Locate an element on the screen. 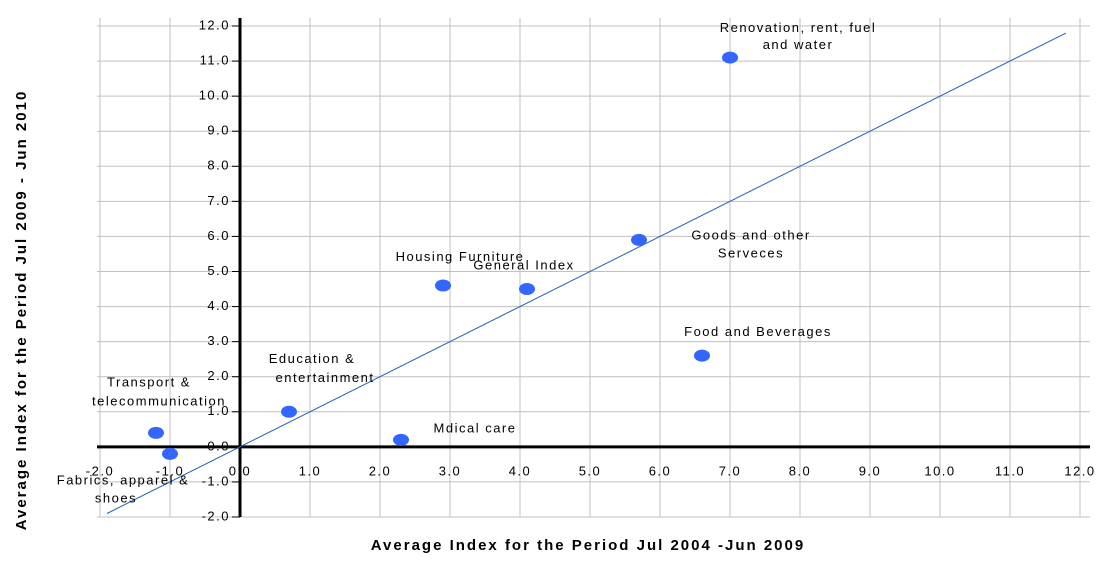  point-label: shoes is located at coordinates (116, 497).